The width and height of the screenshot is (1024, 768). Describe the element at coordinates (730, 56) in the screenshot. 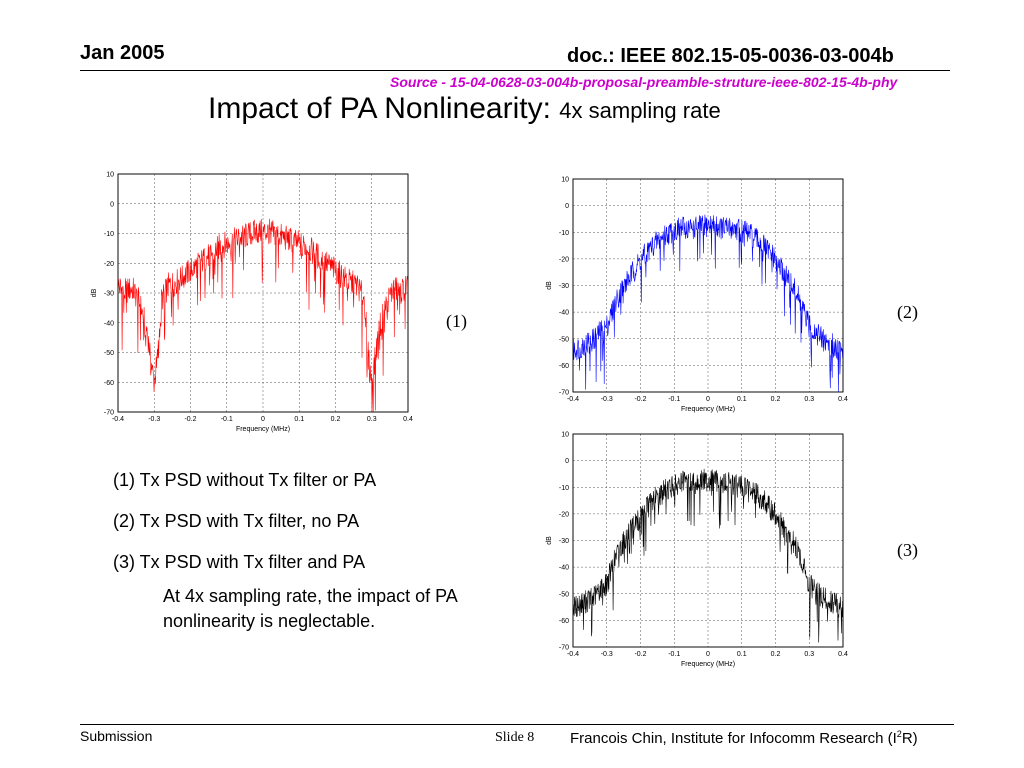

I see `header-doc-id: doc.: IEEE 802.15-05-0036-03-004b` at that location.